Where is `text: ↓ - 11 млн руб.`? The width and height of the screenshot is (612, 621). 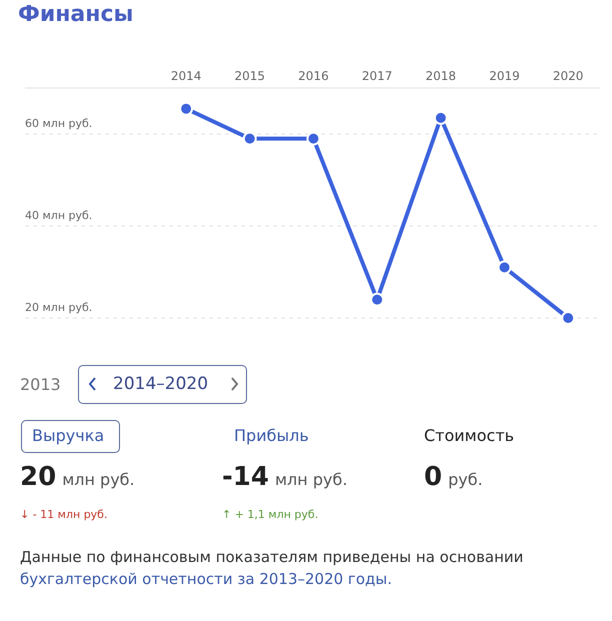 text: ↓ - 11 млн руб. is located at coordinates (64, 514).